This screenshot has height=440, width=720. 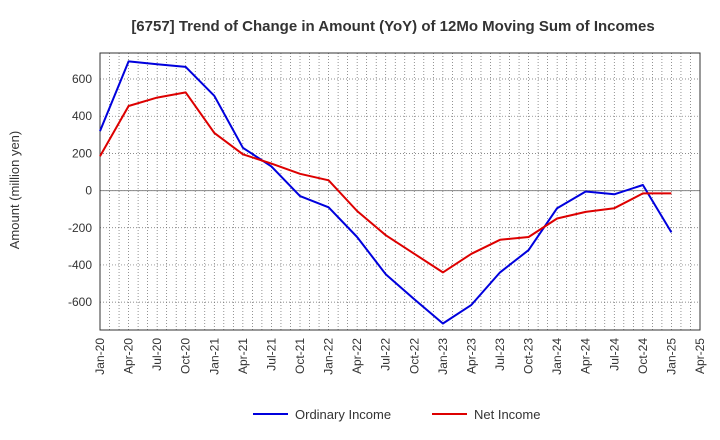 What do you see at coordinates (386, 354) in the screenshot?
I see `x-tick-label: Jul-22` at bounding box center [386, 354].